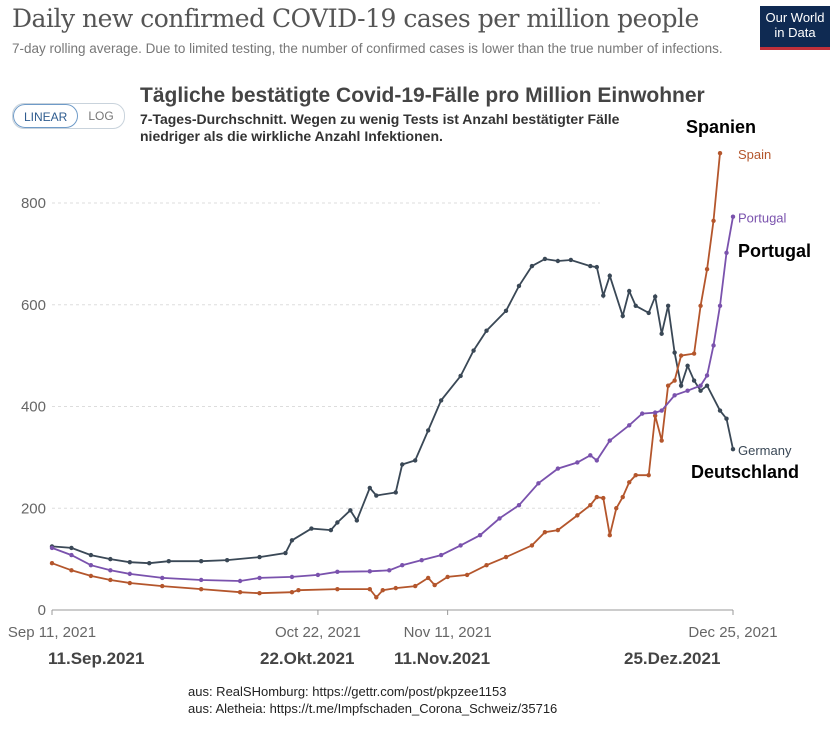 This screenshot has height=730, width=830. Describe the element at coordinates (96, 658) in the screenshot. I see `date-label-de: 11.Sep.2021` at that location.